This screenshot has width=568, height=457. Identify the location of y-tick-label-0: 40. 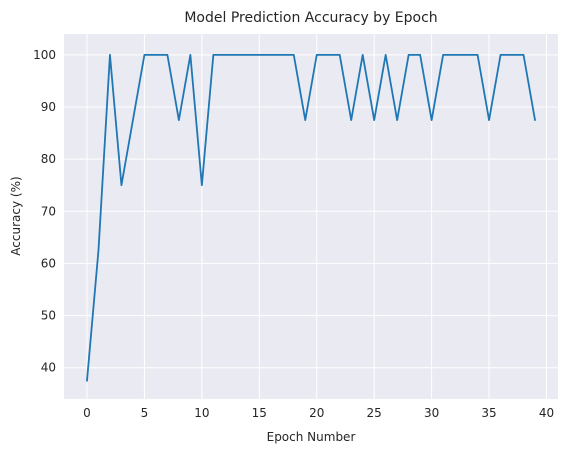
(48, 368).